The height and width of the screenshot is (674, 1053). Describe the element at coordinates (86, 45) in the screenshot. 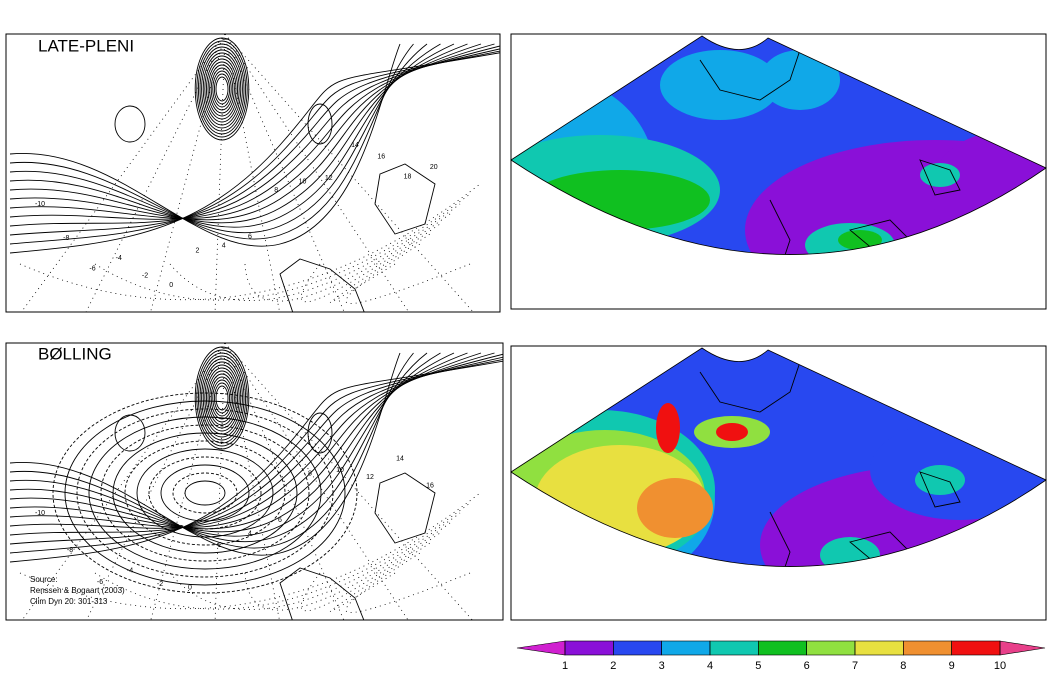

I see `panel-title: LATE-PLENI` at that location.